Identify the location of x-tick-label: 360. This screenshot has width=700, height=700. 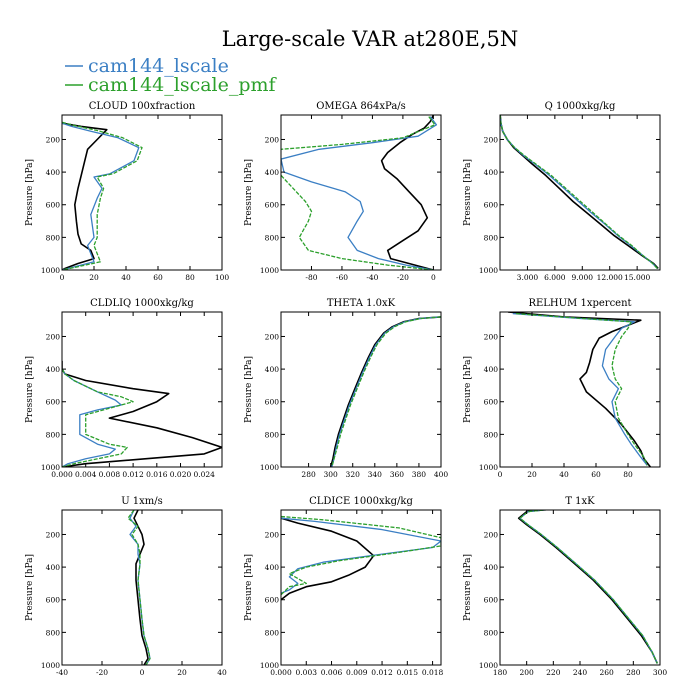
(397, 474).